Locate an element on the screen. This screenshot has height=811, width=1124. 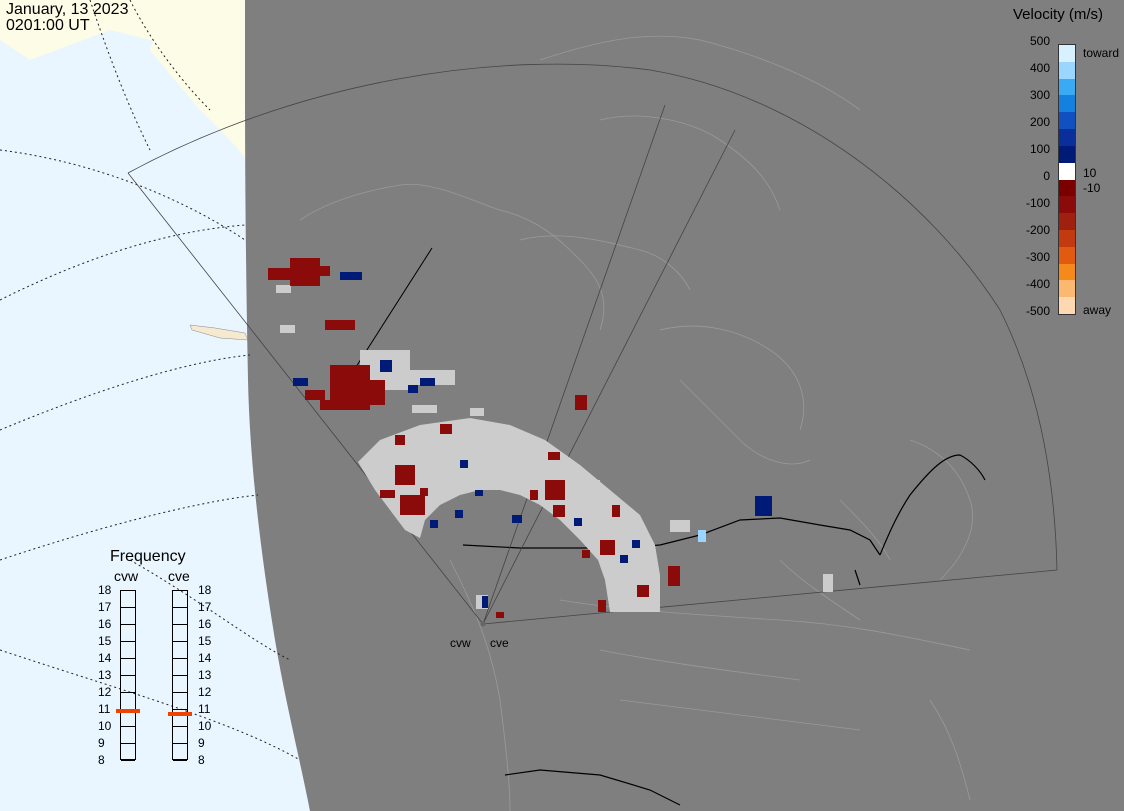
station-label-cvw: cvw is located at coordinates (460, 643).